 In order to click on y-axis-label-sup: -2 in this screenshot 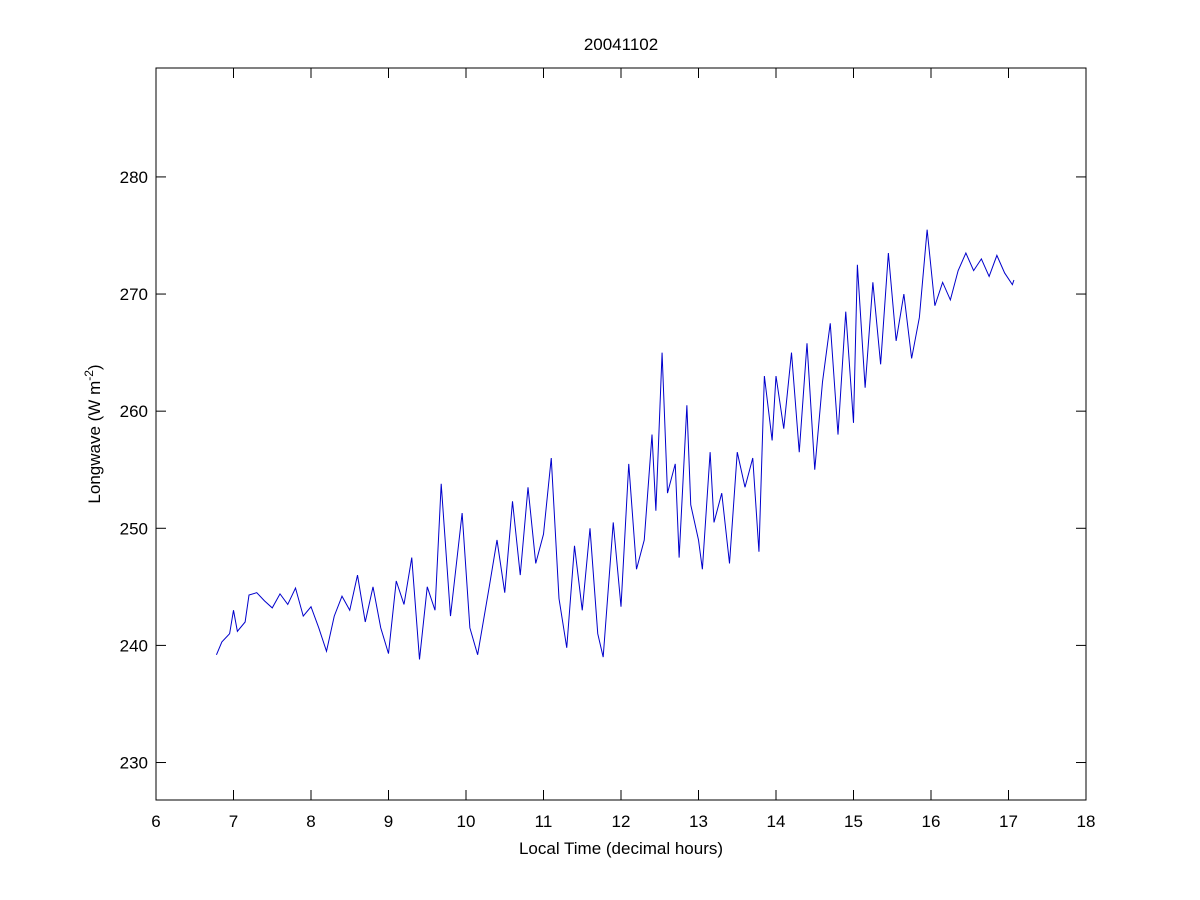, I will do `click(89, 375)`.